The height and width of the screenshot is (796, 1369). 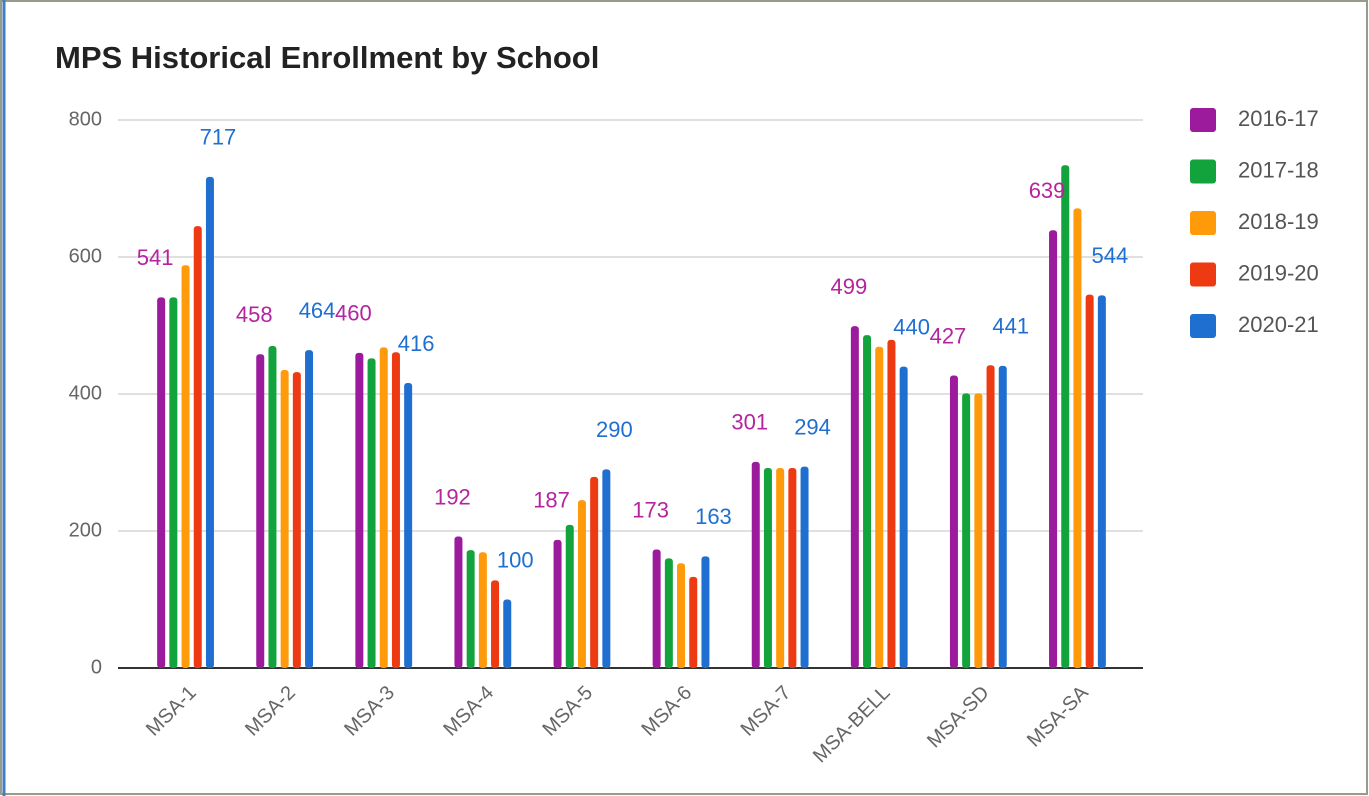 What do you see at coordinates (713, 516) in the screenshot?
I see `data-label: 163` at bounding box center [713, 516].